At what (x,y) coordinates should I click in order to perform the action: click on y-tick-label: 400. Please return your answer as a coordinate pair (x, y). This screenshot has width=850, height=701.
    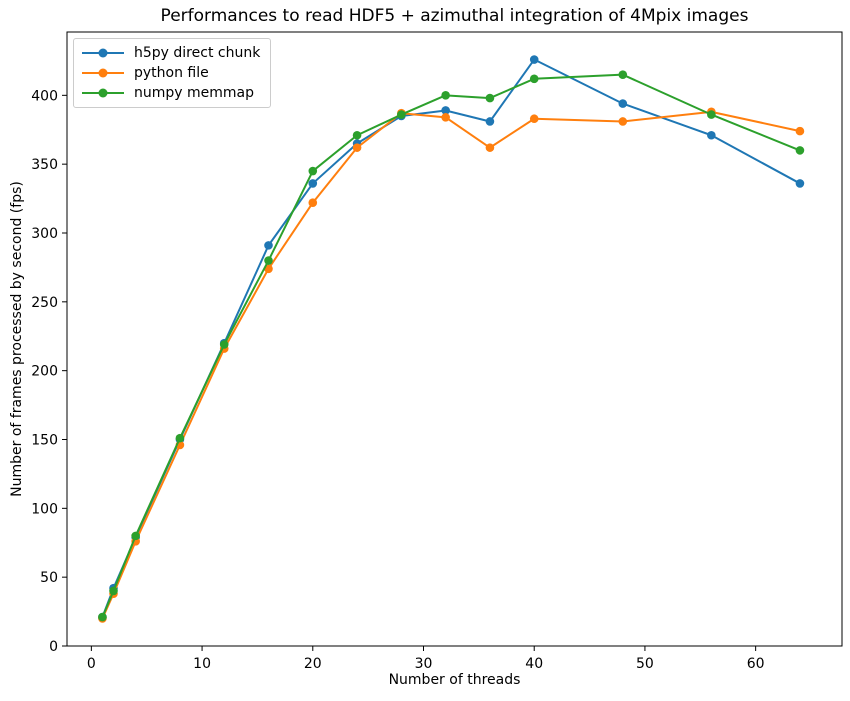
    Looking at the image, I should click on (44, 96).